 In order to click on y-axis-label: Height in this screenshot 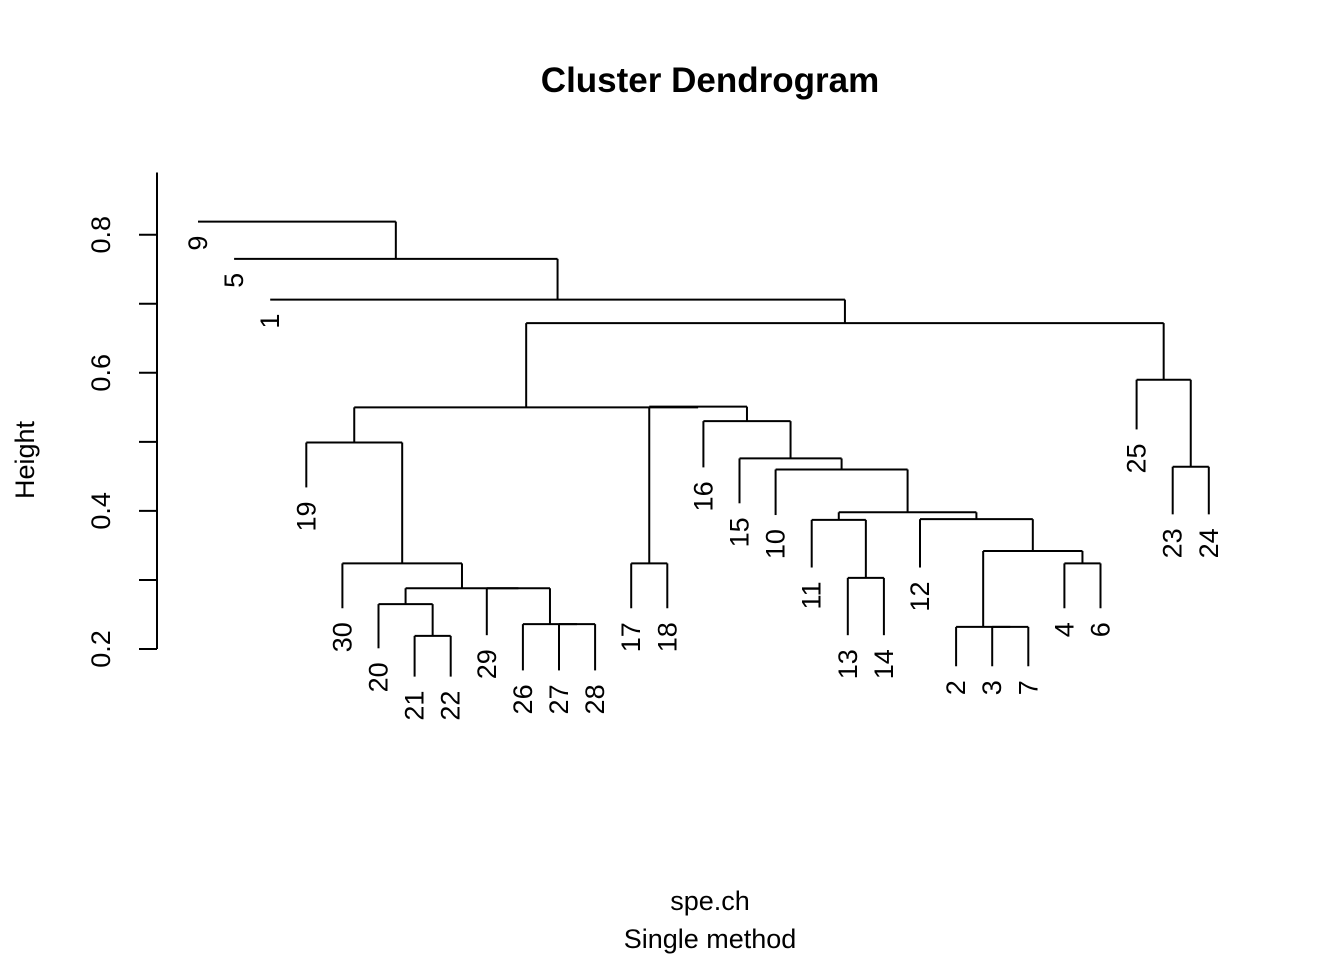, I will do `click(25, 459)`.